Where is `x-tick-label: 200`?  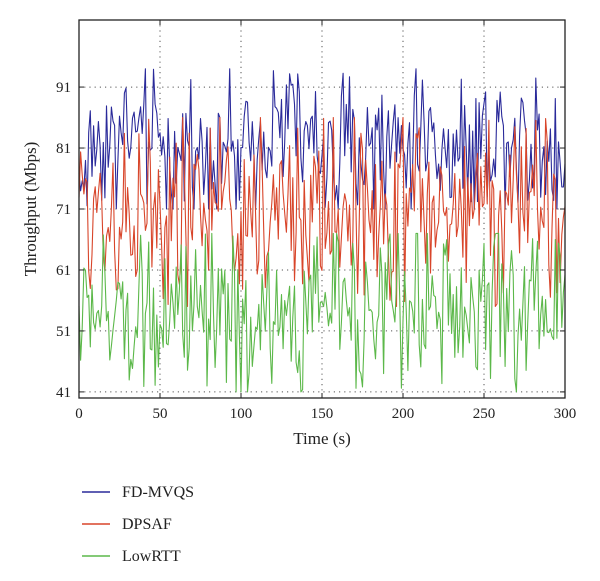
x-tick-label: 200 is located at coordinates (403, 414).